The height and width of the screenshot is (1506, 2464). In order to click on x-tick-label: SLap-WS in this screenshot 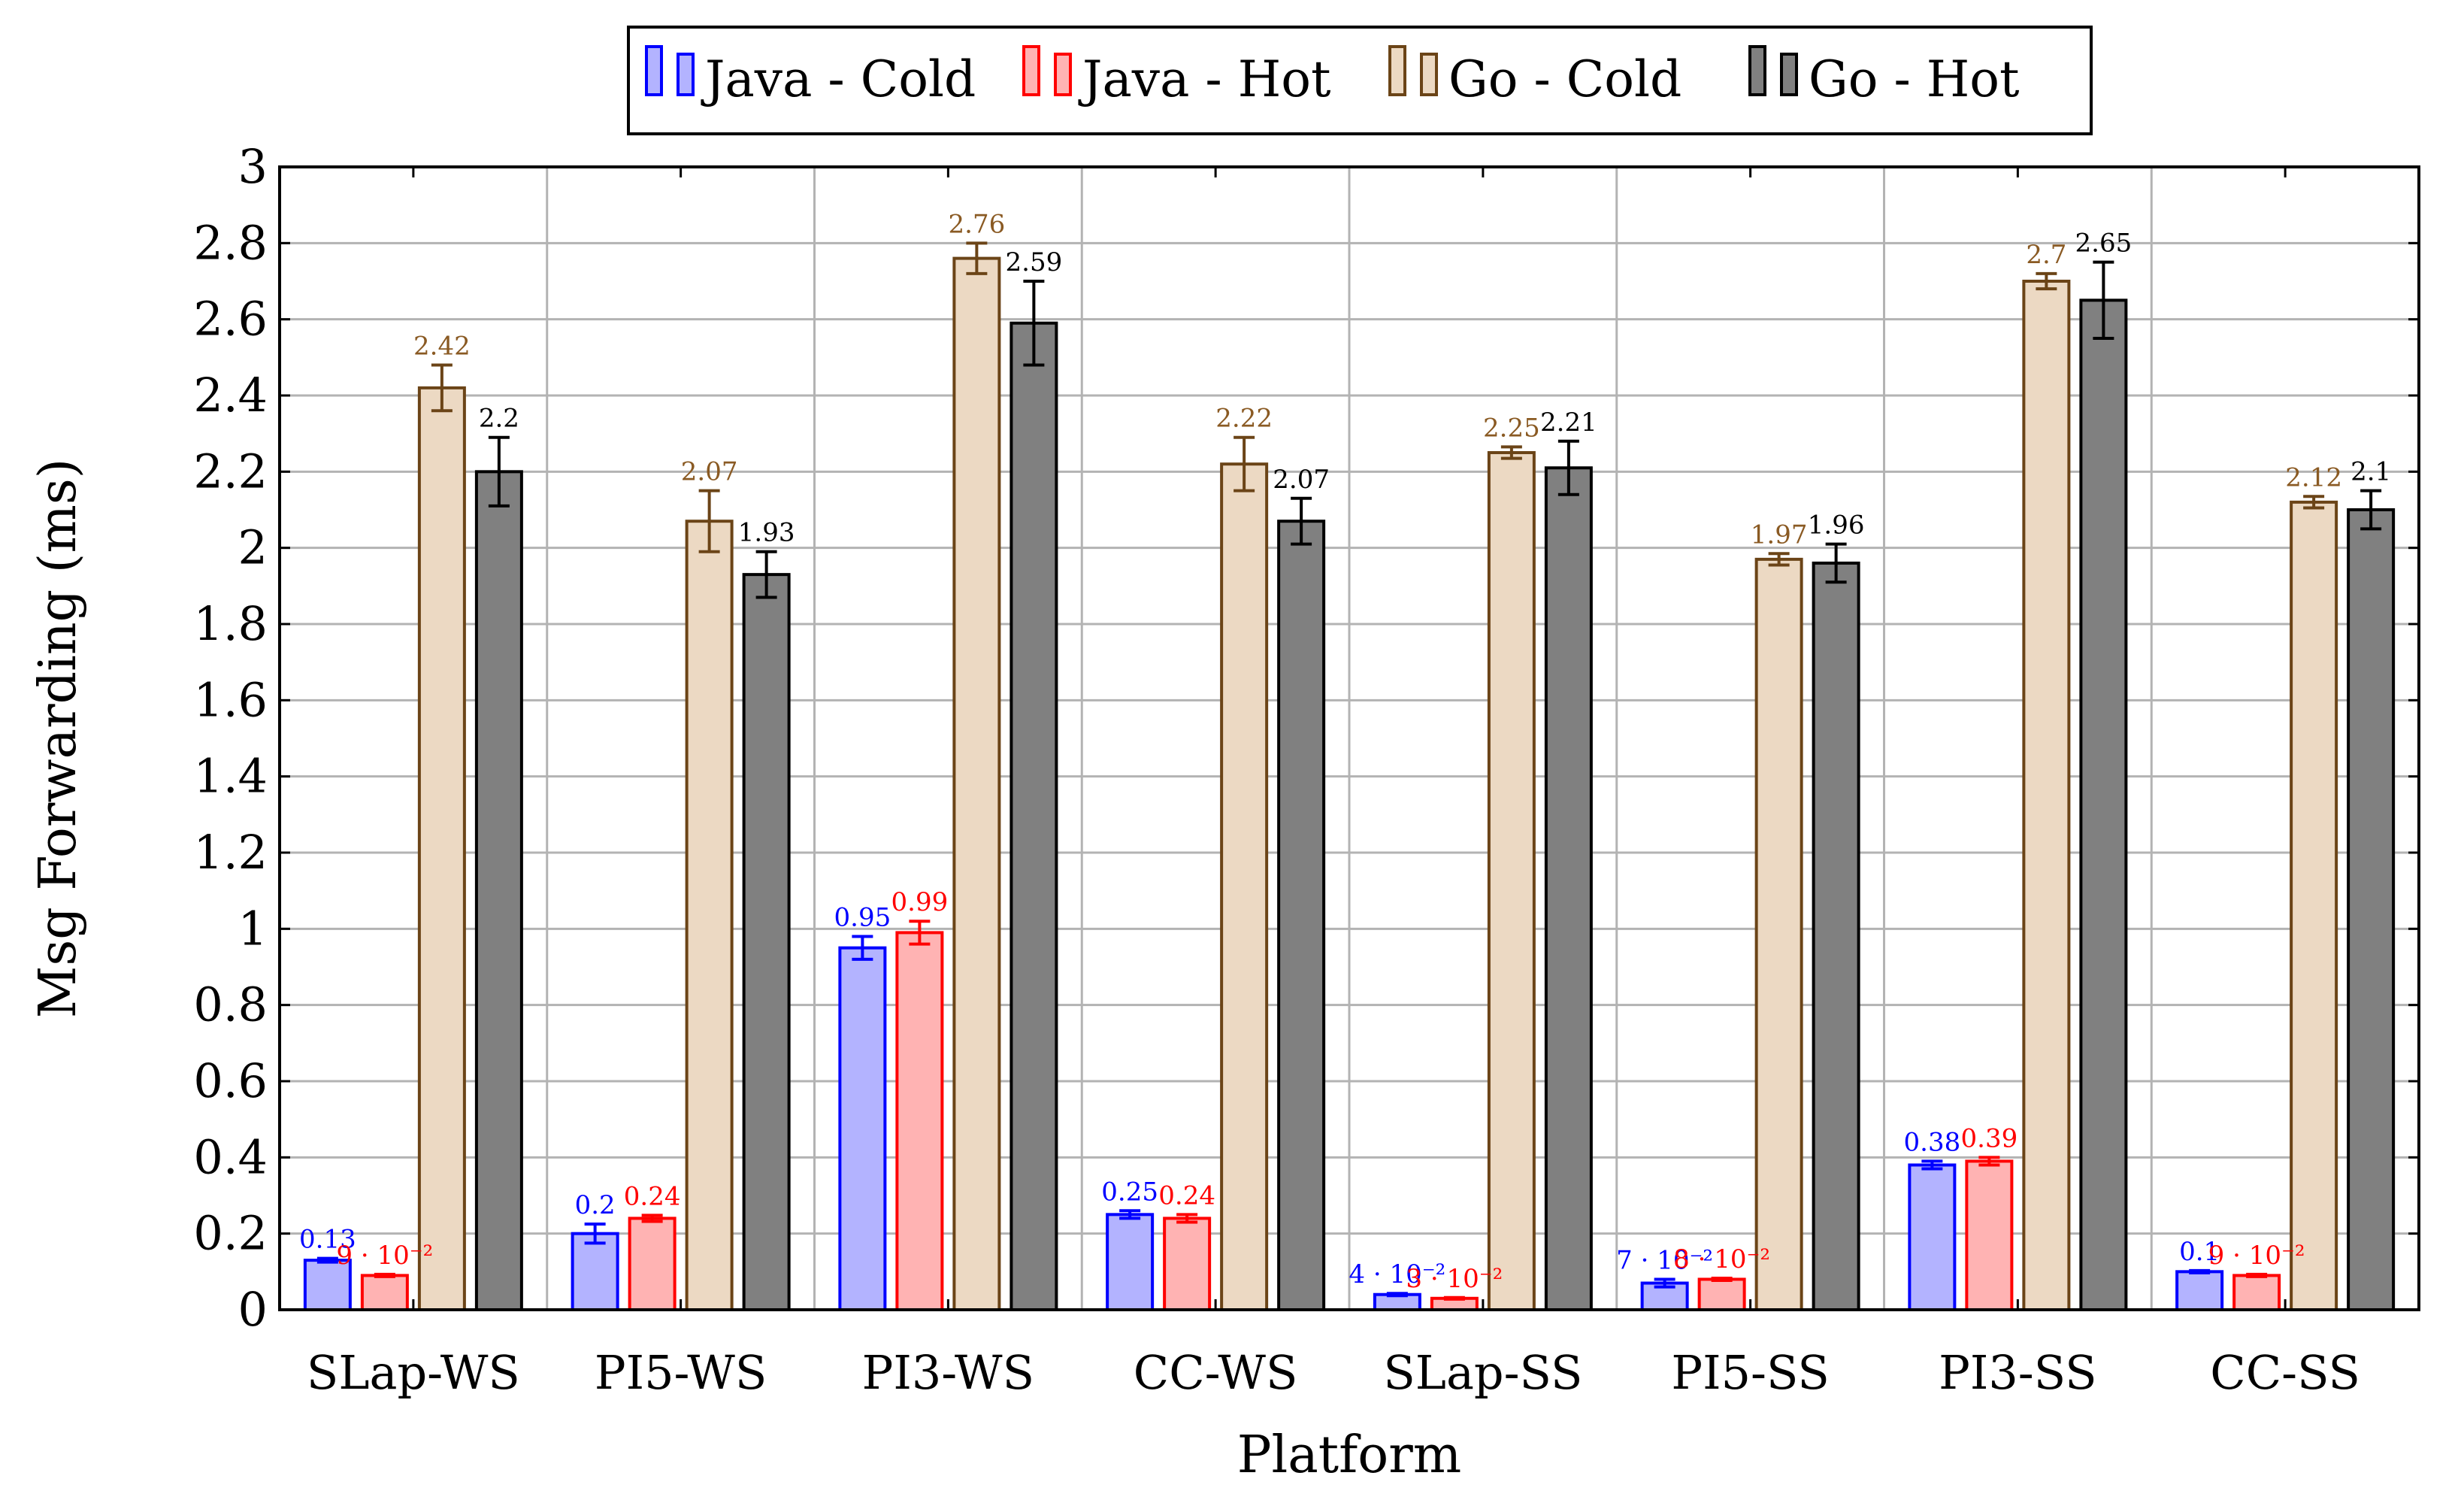, I will do `click(413, 1372)`.